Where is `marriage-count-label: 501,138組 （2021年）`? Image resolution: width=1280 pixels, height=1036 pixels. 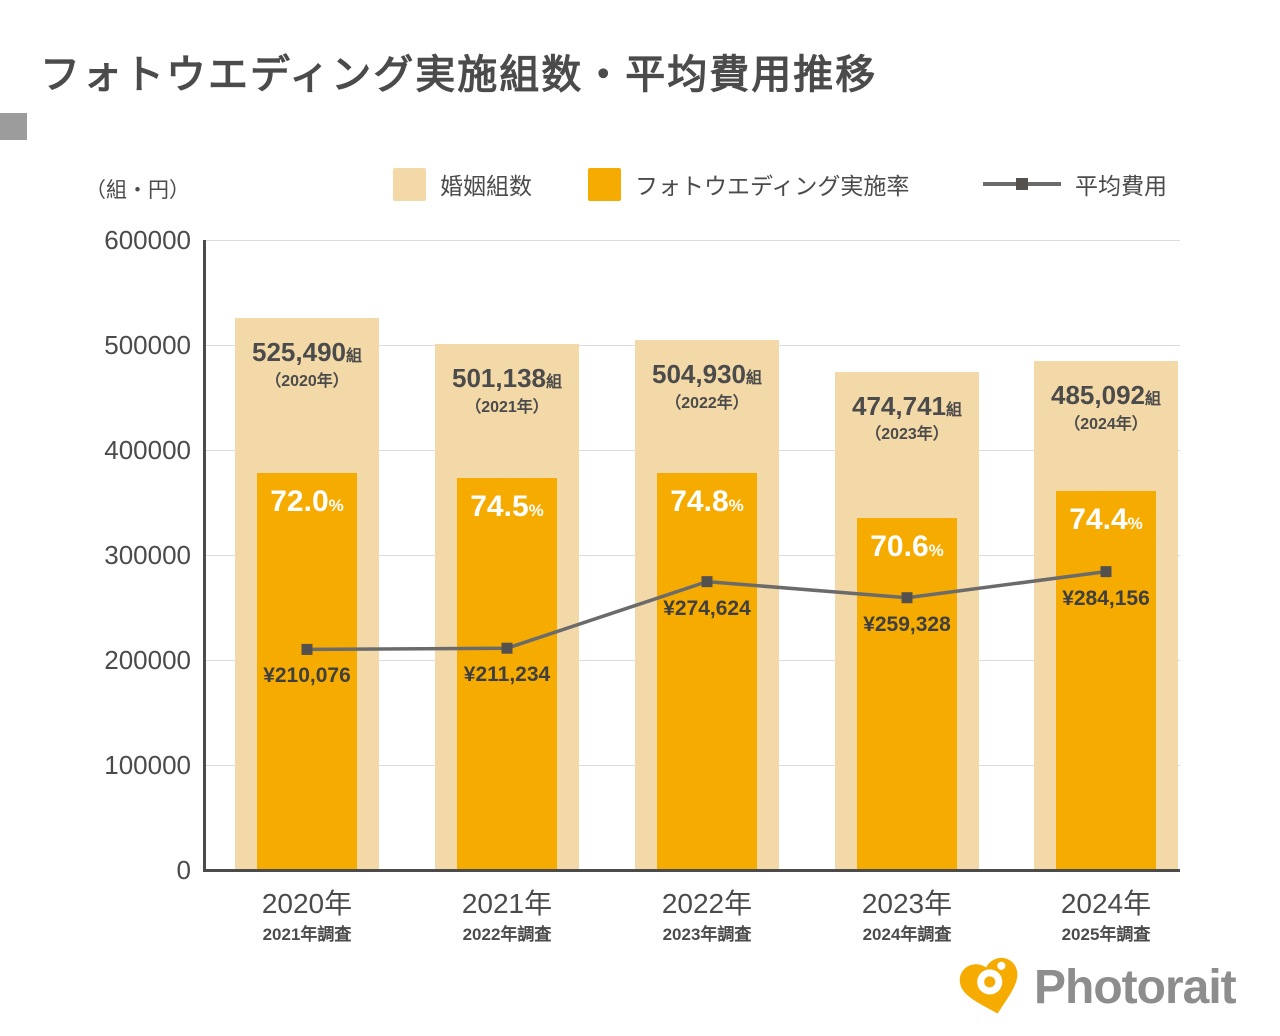 marriage-count-label: 501,138組 （2021年） is located at coordinates (507, 389).